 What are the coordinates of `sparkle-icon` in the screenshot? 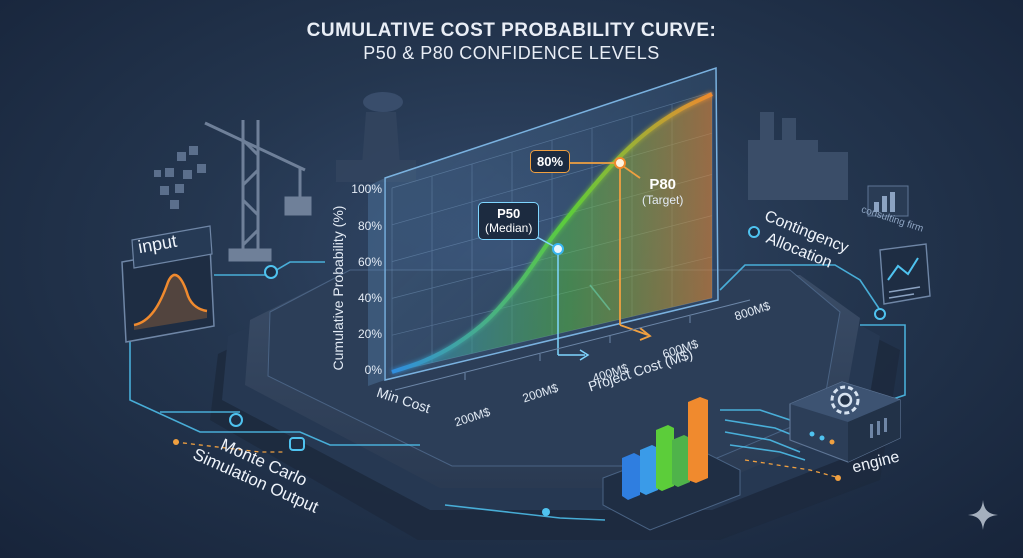 It's located at (983, 515).